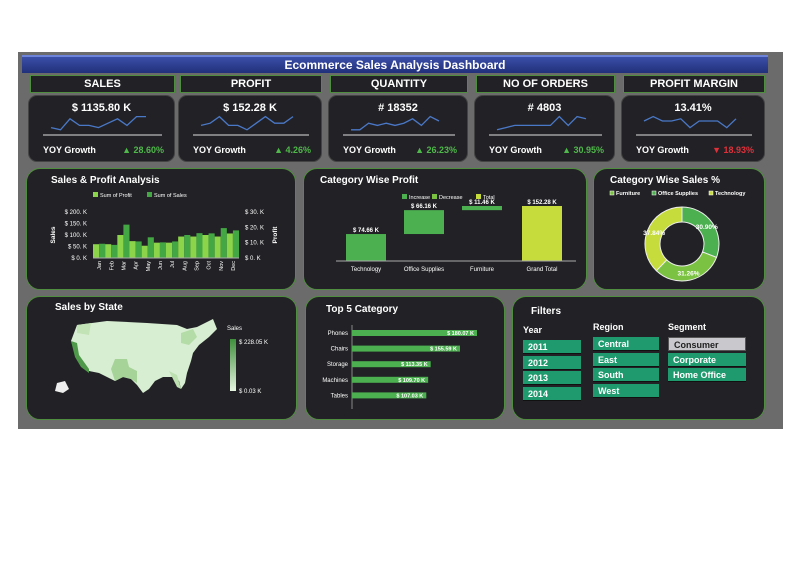 This screenshot has width=800, height=567. What do you see at coordinates (395, 64) in the screenshot?
I see `dashboard-title: Ecommerce Sales Analysis Dashboard` at bounding box center [395, 64].